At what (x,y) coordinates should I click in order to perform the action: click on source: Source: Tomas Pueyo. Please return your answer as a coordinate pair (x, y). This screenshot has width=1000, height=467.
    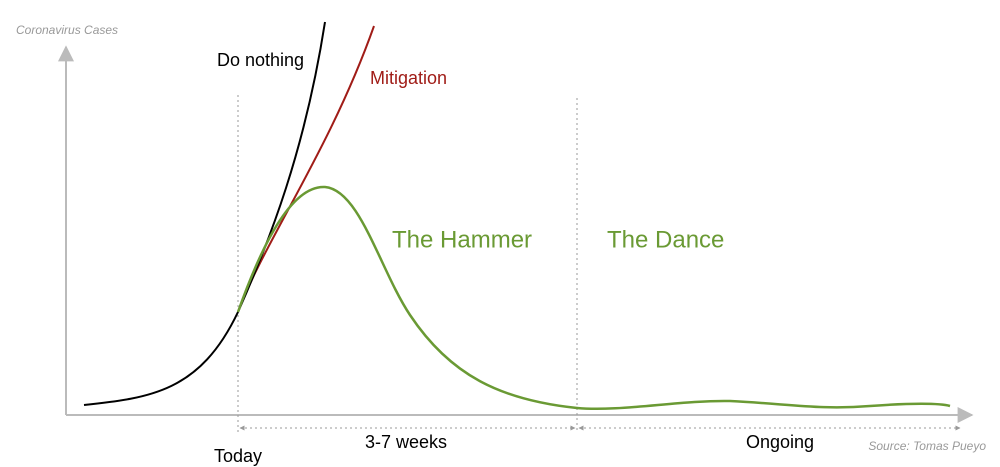
    Looking at the image, I should click on (927, 446).